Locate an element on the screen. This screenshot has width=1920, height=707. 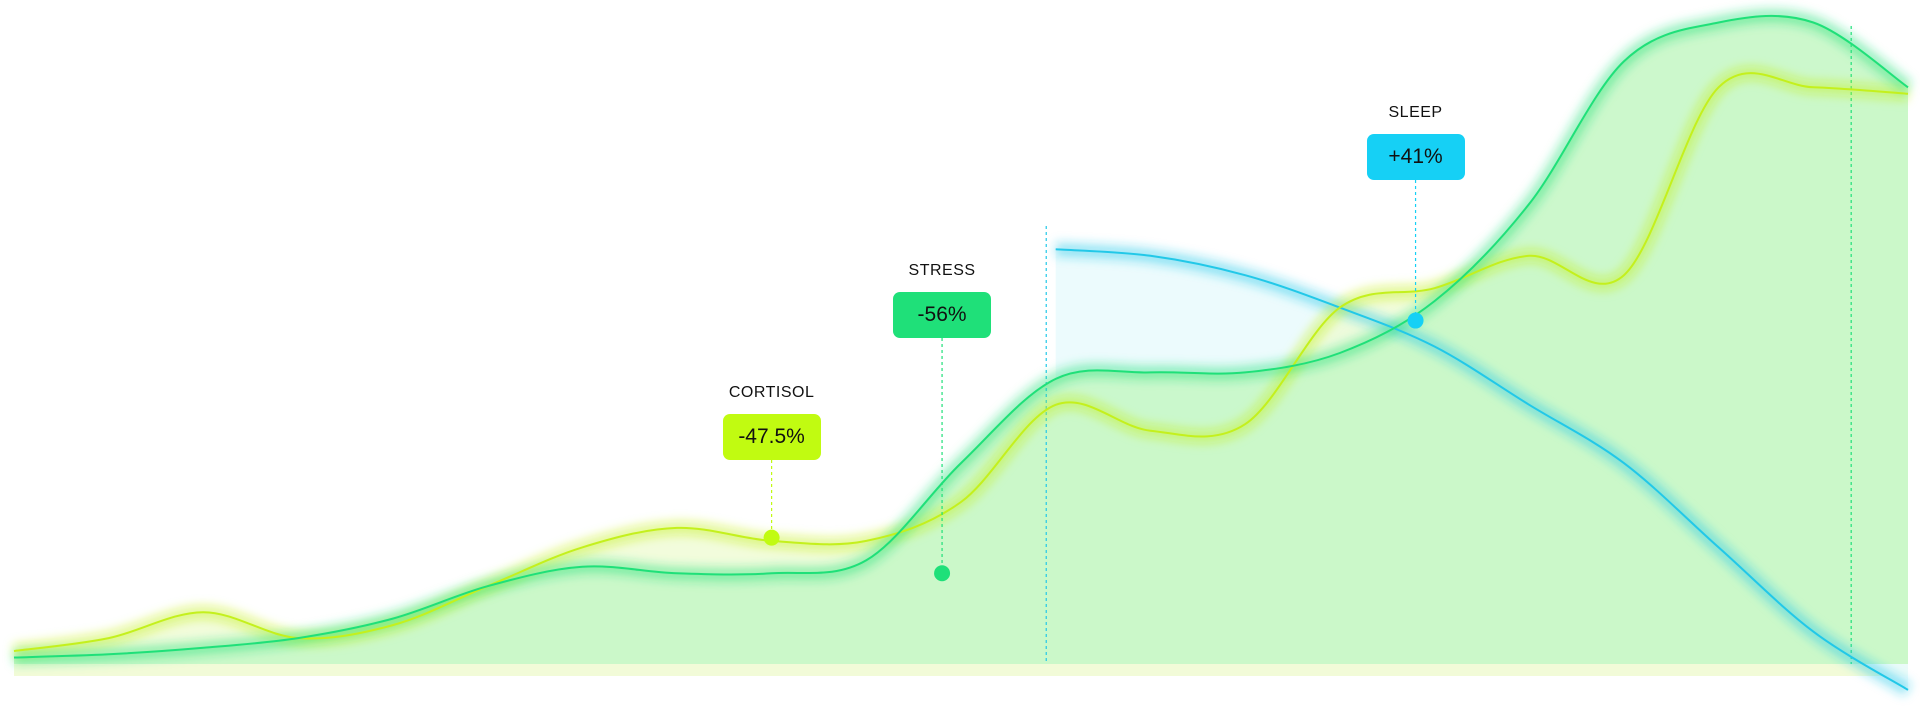
callout-sleep: SLEEP +41% is located at coordinates (1415, 142).